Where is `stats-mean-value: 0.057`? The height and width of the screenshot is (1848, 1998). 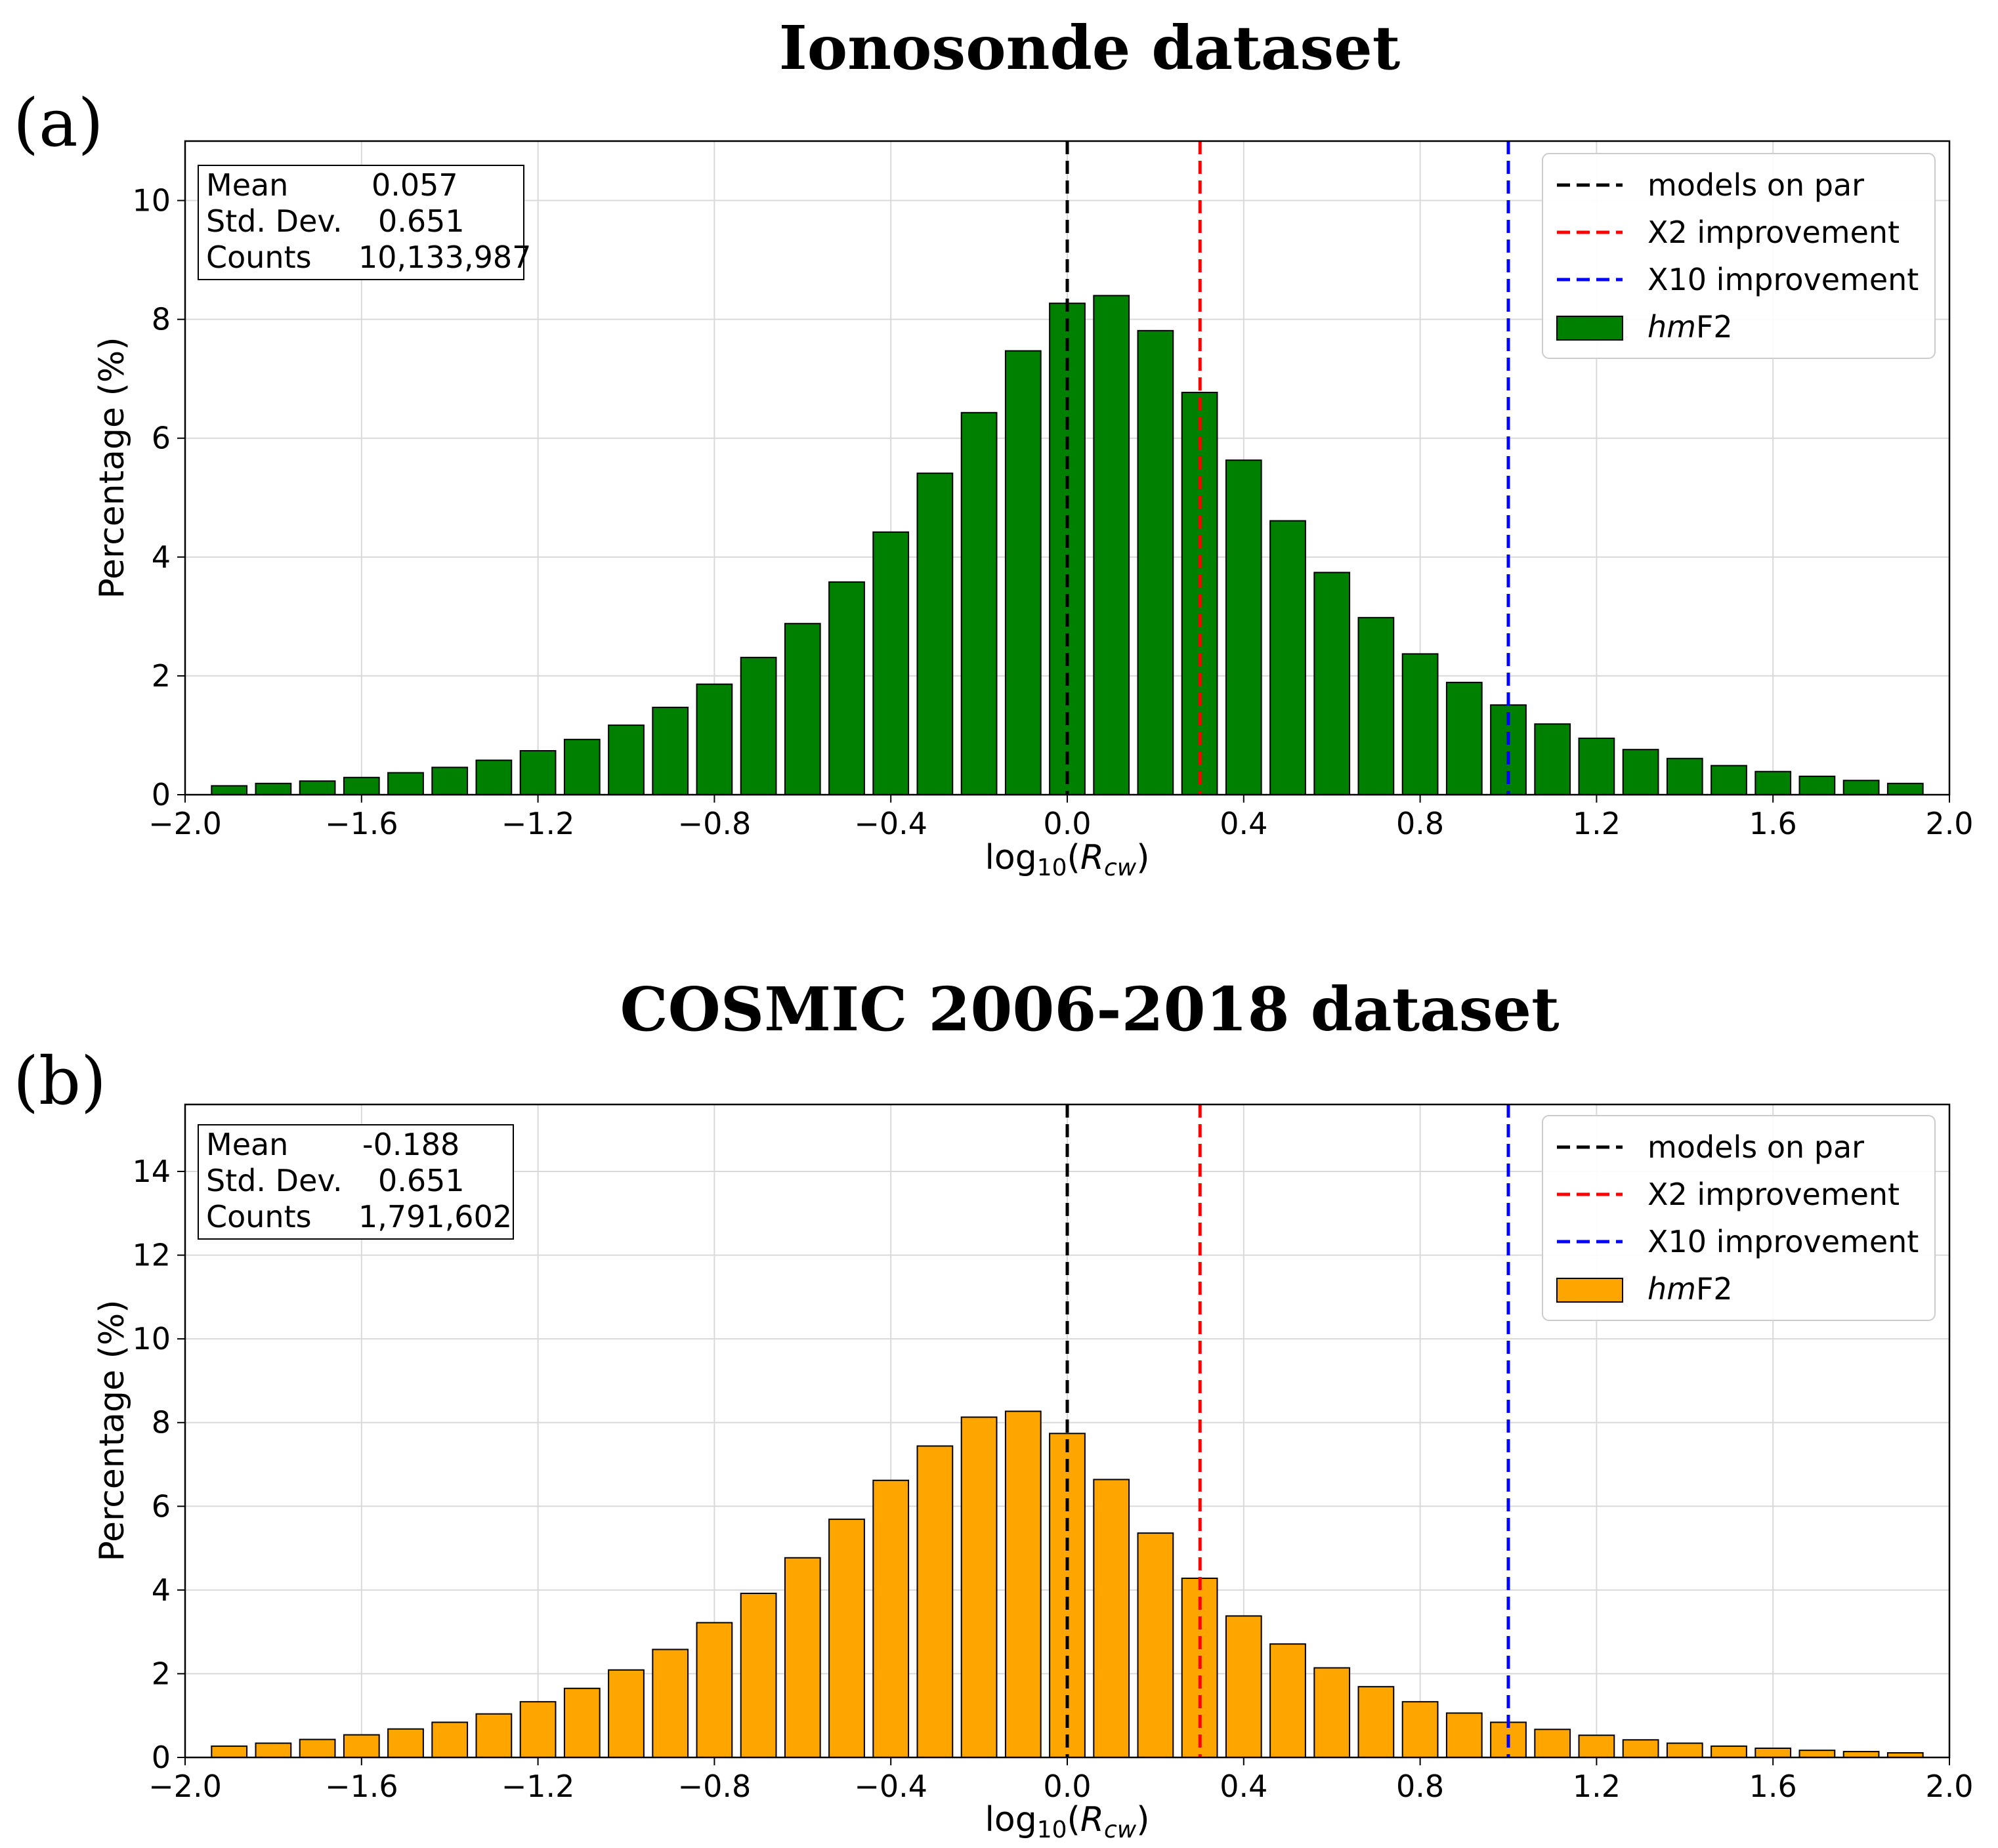 stats-mean-value: 0.057 is located at coordinates (415, 185).